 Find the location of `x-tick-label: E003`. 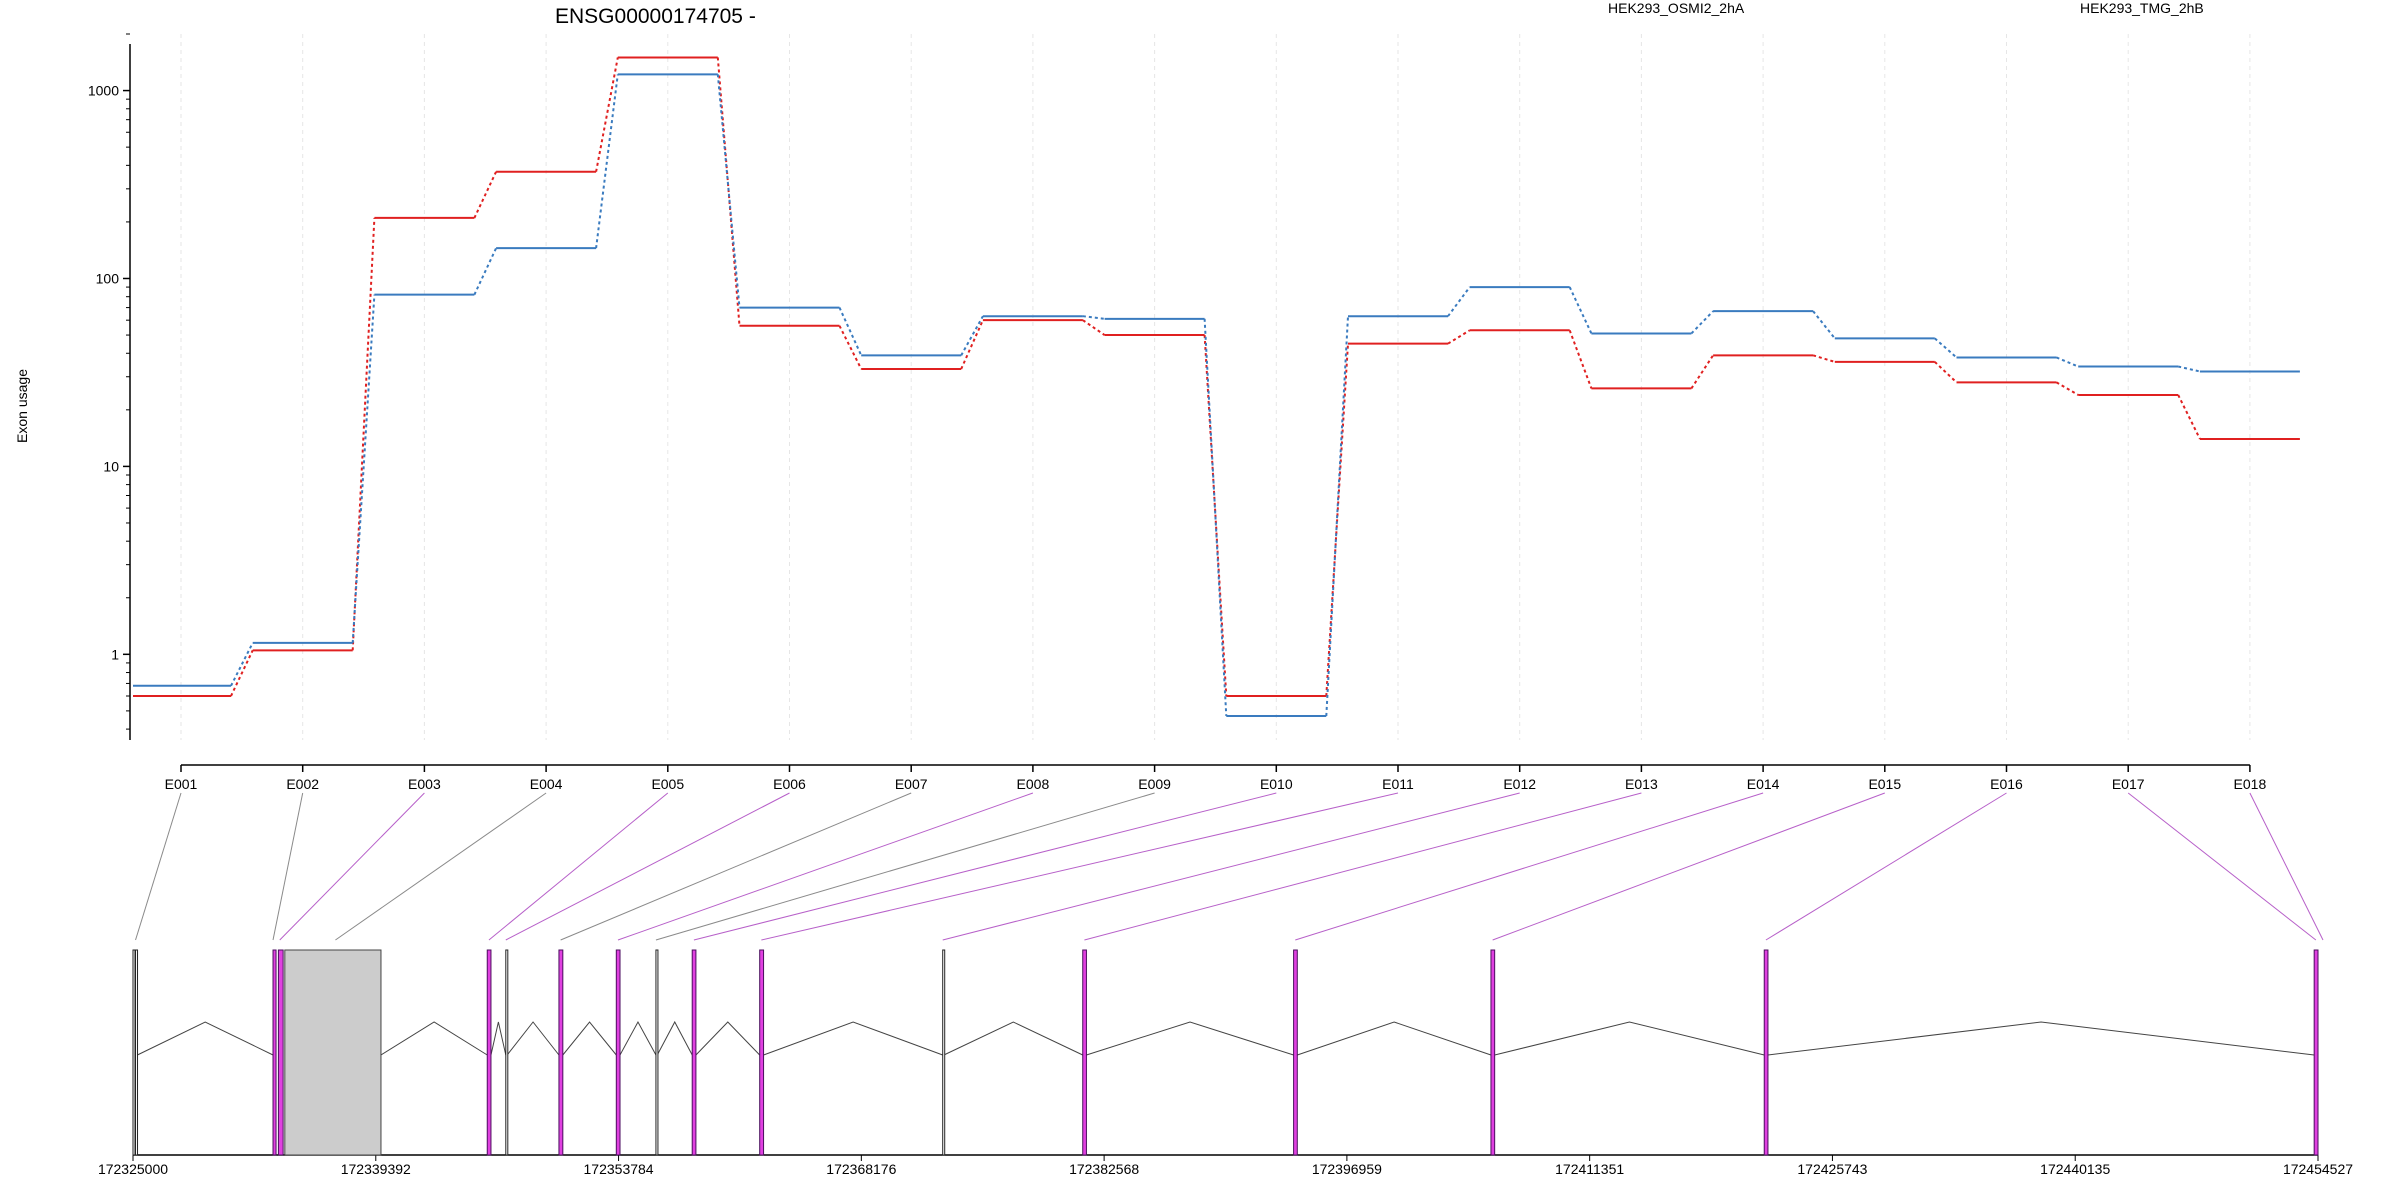

x-tick-label: E003 is located at coordinates (424, 784).